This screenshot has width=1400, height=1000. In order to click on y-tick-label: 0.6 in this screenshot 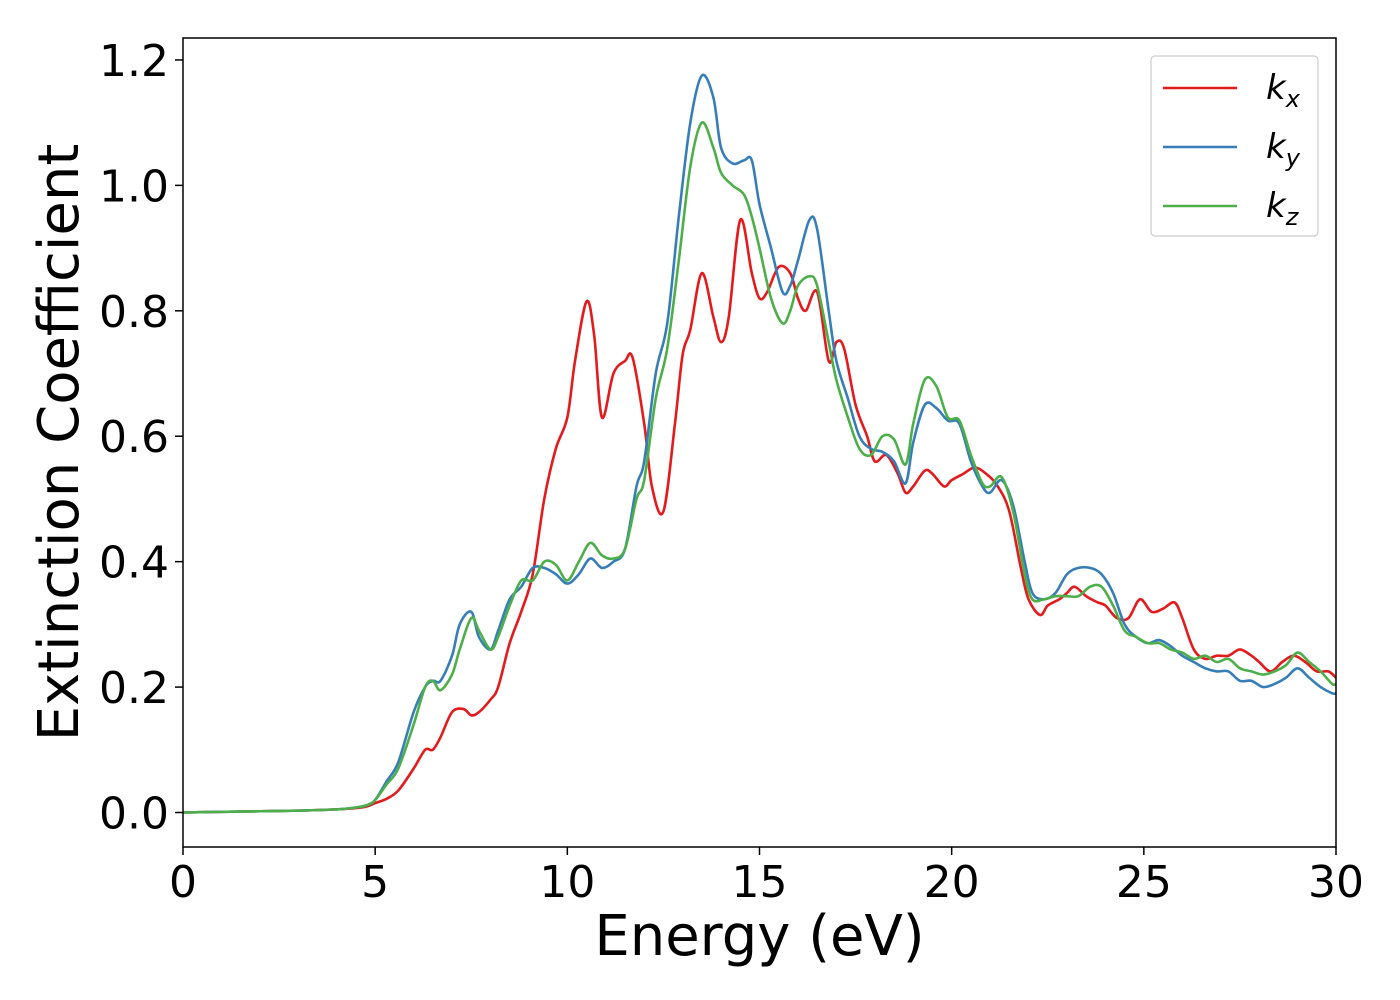, I will do `click(134, 437)`.